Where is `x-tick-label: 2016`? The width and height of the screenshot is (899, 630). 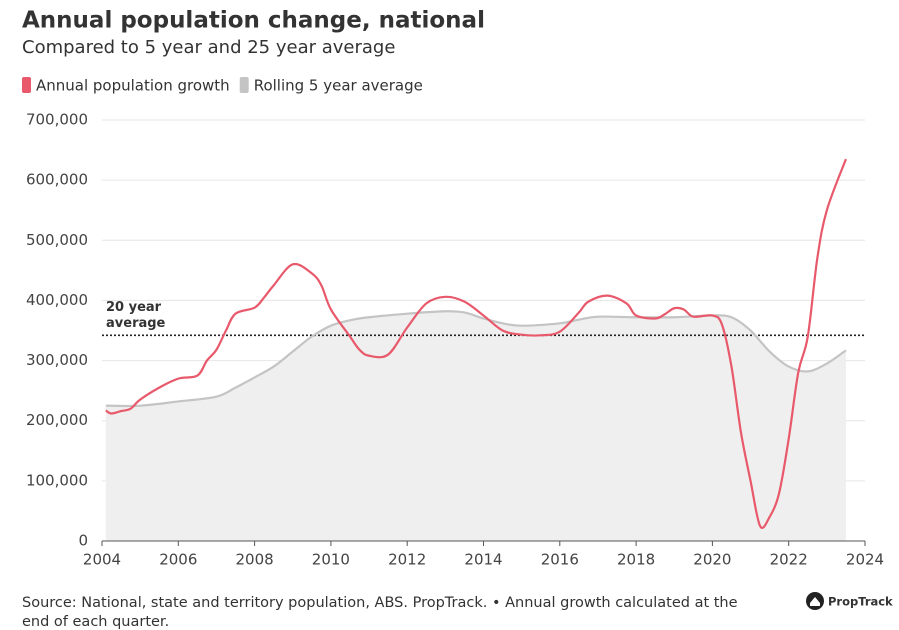 x-tick-label: 2016 is located at coordinates (560, 560).